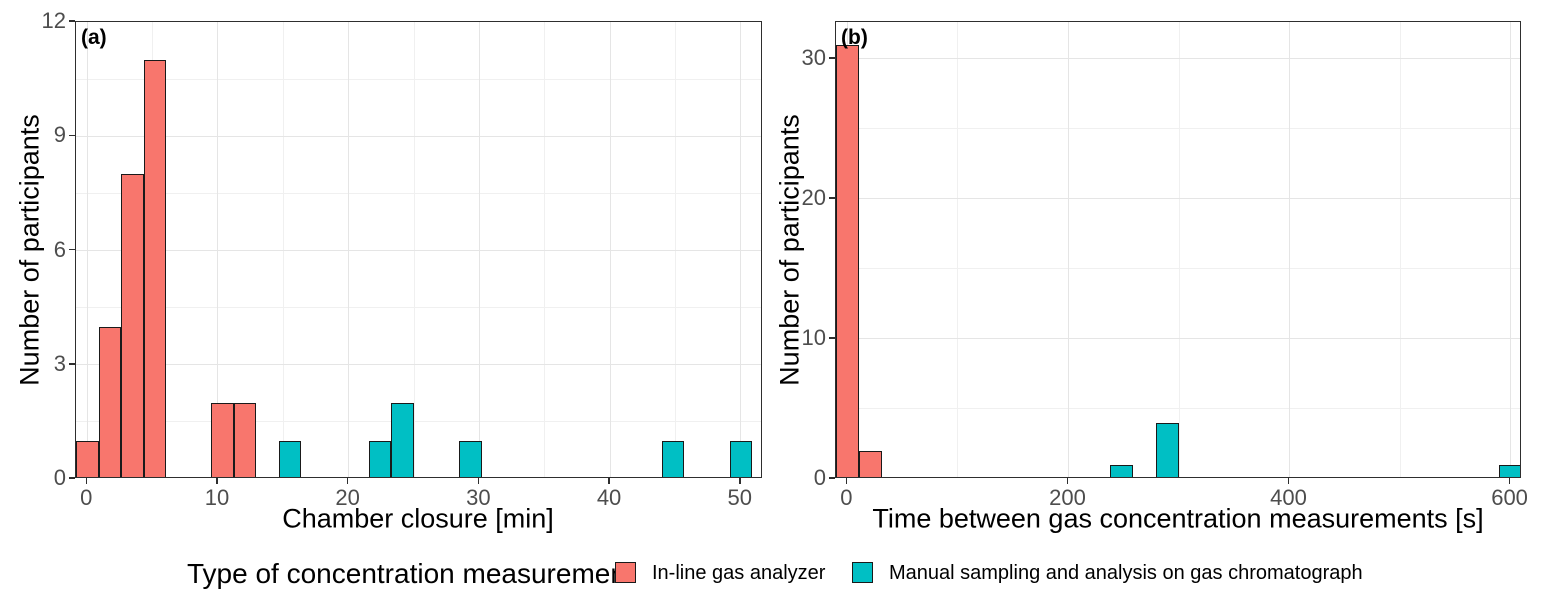 This screenshot has height=603, width=1542. What do you see at coordinates (609, 497) in the screenshot?
I see `x-axis-tick-label: 40` at bounding box center [609, 497].